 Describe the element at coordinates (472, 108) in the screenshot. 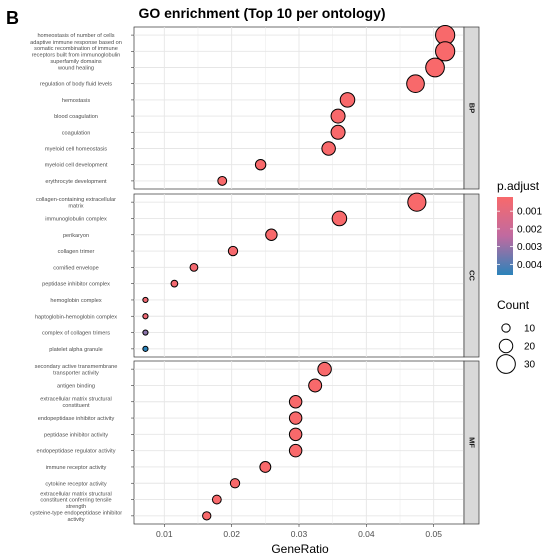

I see `facet-strip-label: BP` at that location.